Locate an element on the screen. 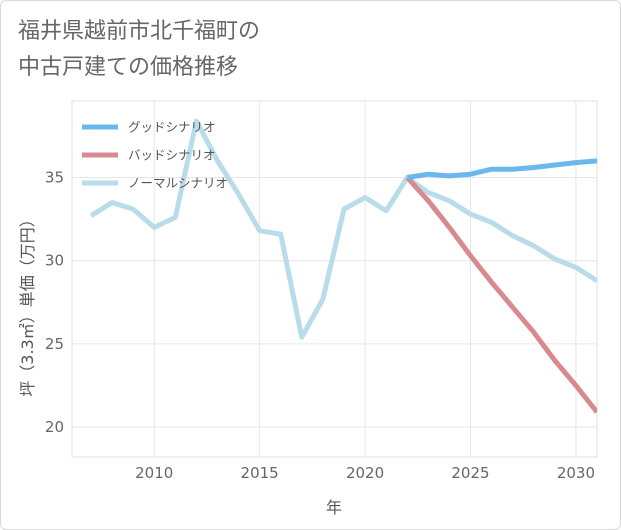 The image size is (621, 530). legend-label-2: ノーマルシナリオ is located at coordinates (178, 183).